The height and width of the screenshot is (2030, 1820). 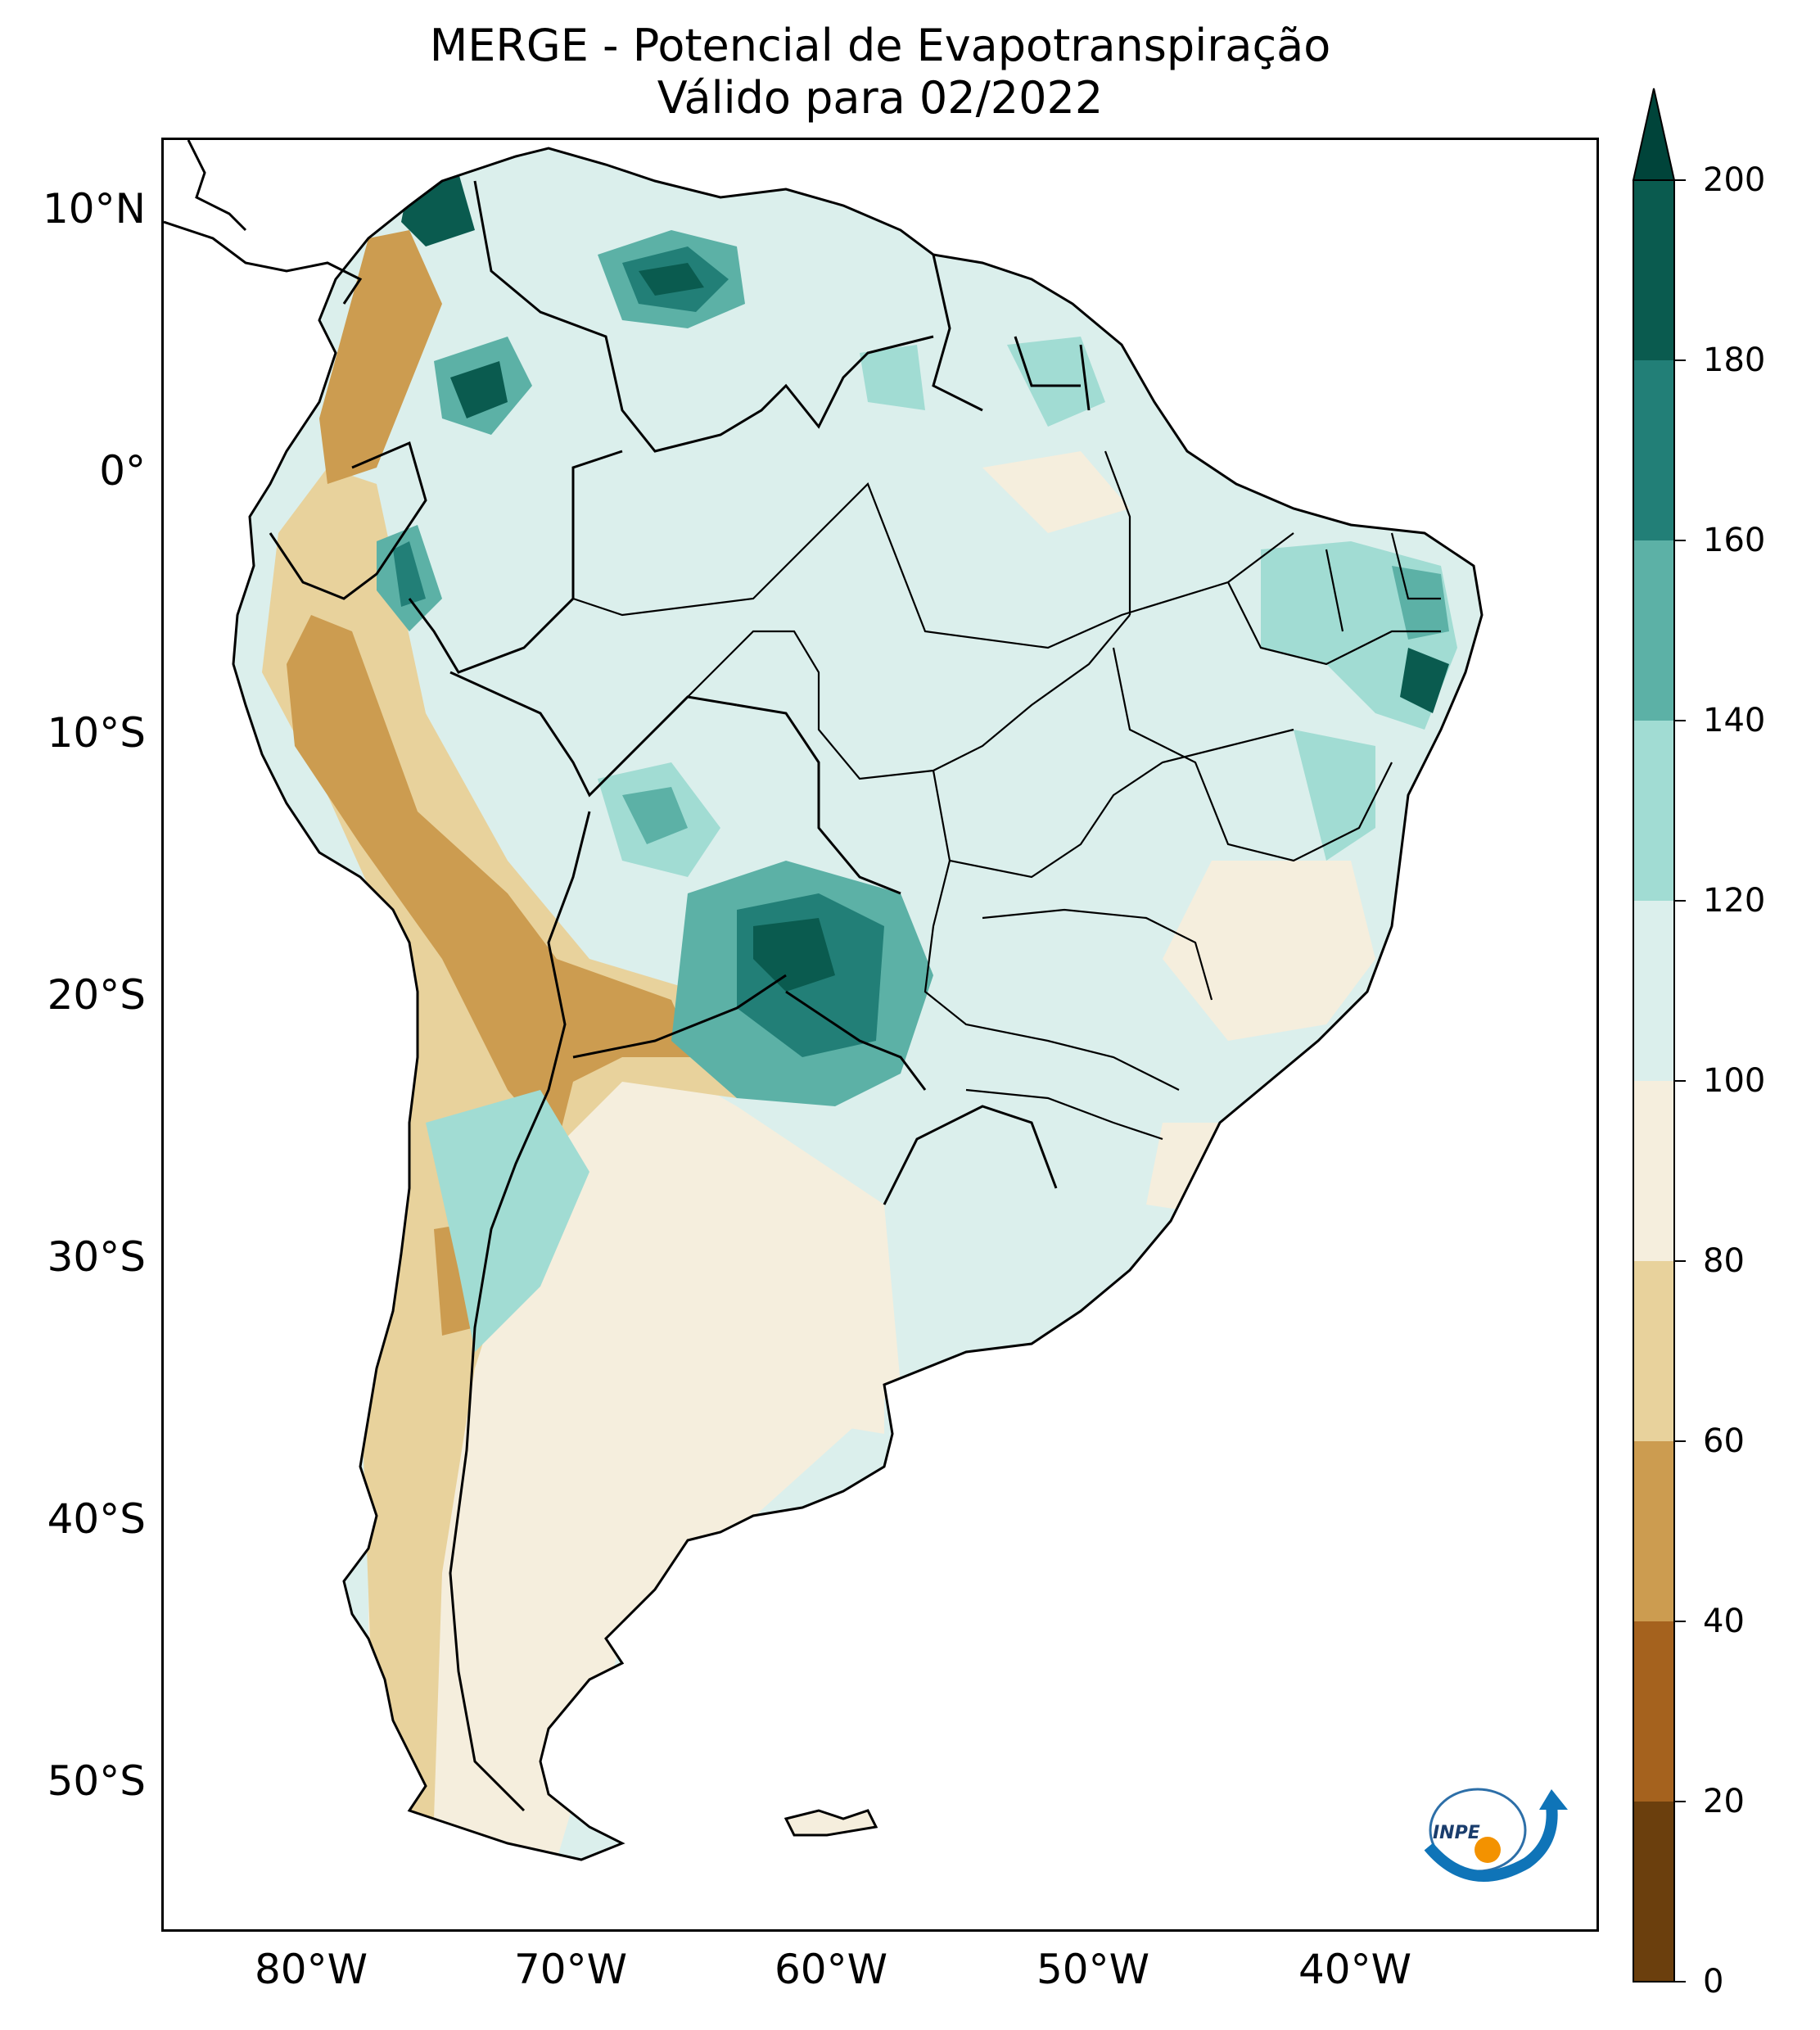 What do you see at coordinates (1680, 1081) in the screenshot?
I see `colorbar-ticks` at bounding box center [1680, 1081].